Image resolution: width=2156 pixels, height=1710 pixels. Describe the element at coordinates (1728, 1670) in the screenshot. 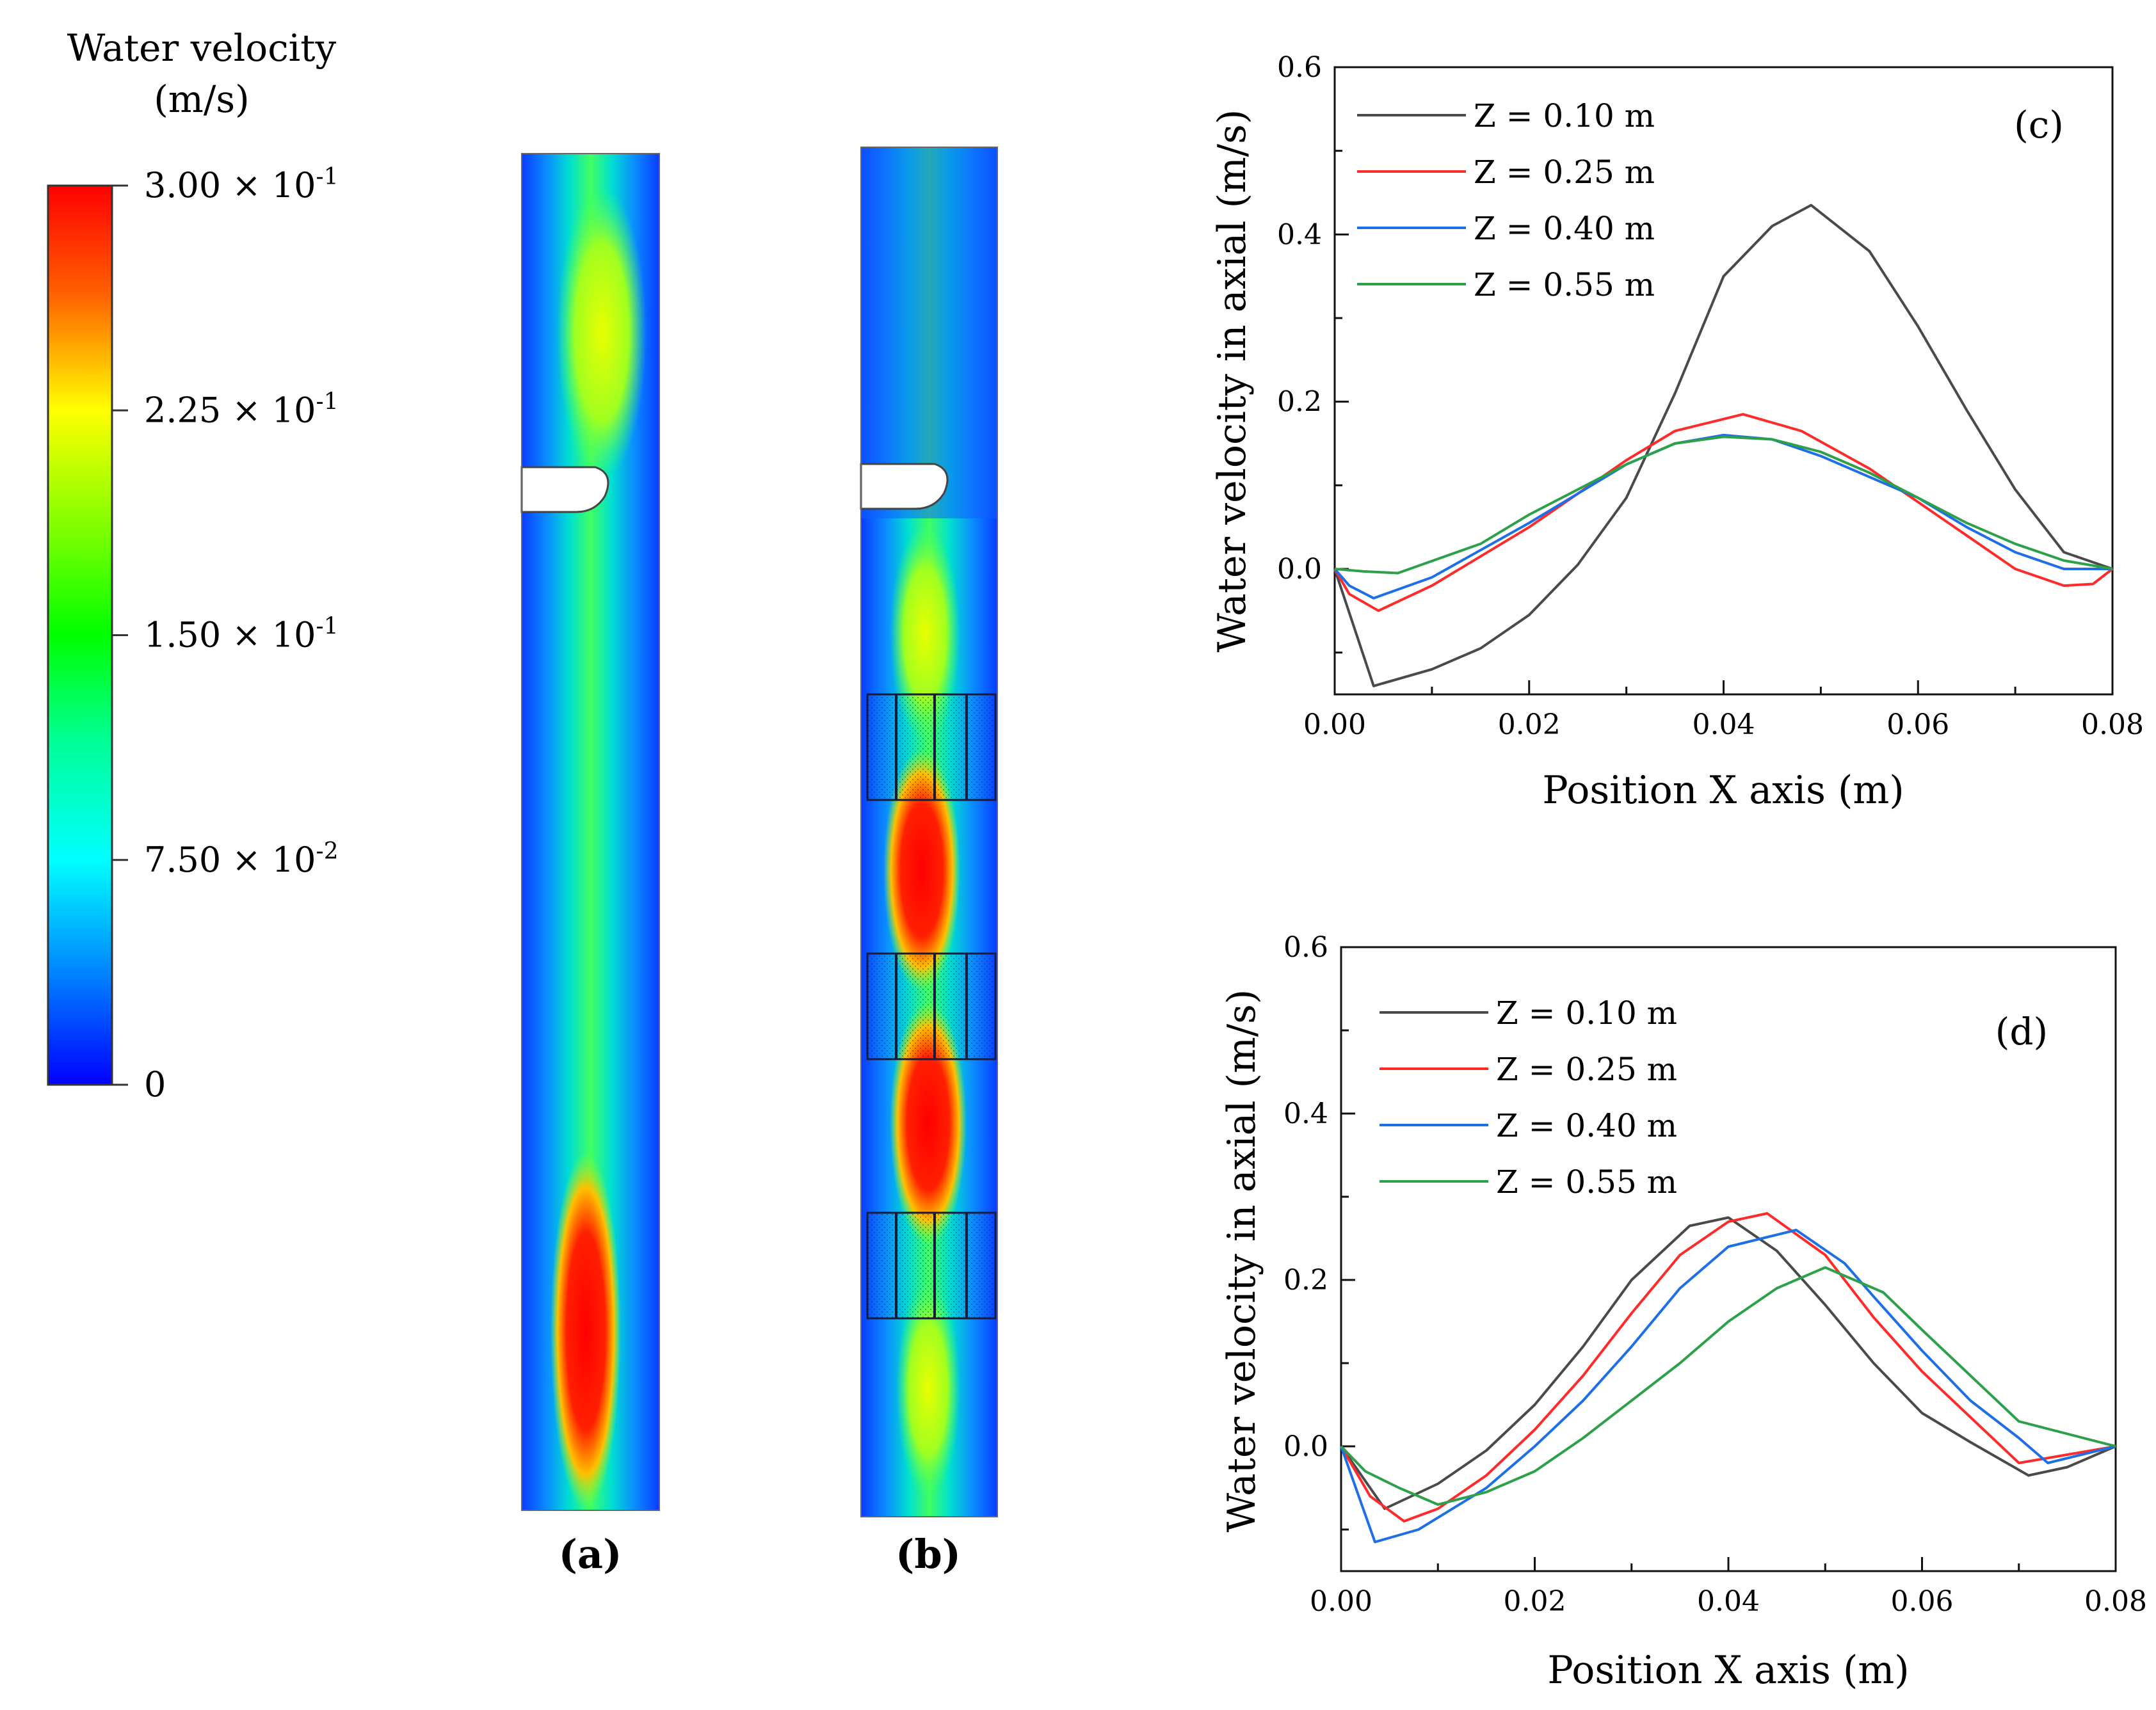

I see `chart-d-xlabel: Position X axis (m)` at that location.